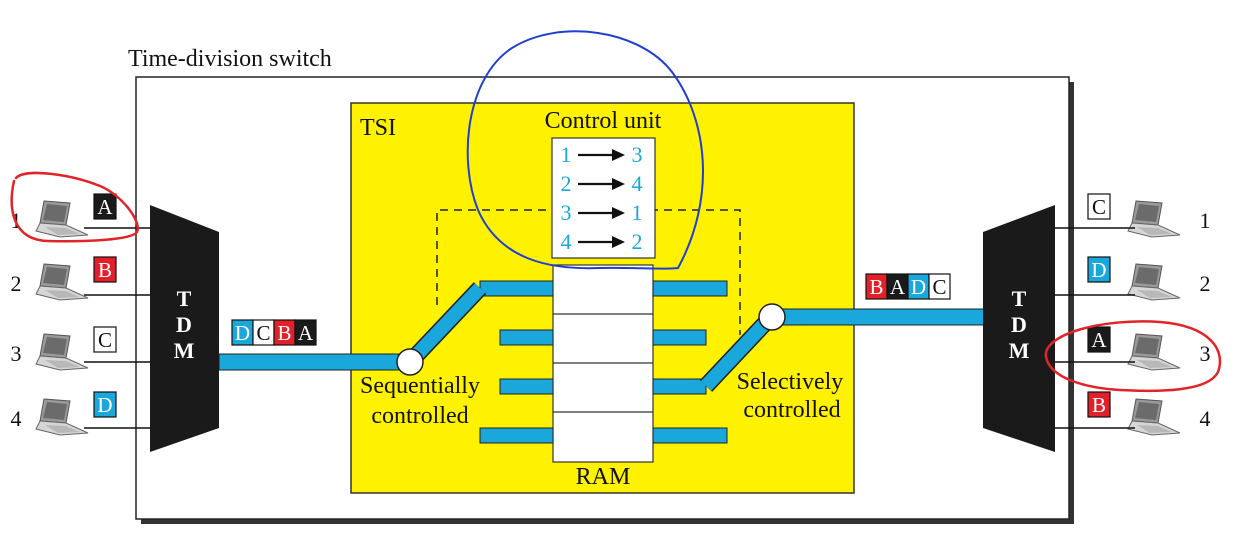  What do you see at coordinates (603, 198) in the screenshot?
I see `control-unit-box` at bounding box center [603, 198].